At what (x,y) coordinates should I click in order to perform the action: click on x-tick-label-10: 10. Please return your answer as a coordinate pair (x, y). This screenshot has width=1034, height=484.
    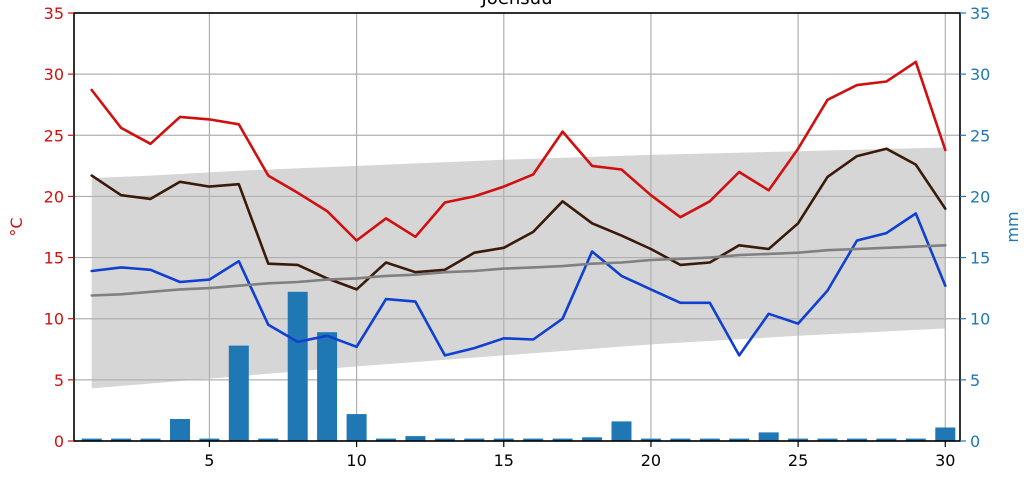
    Looking at the image, I should click on (356, 460).